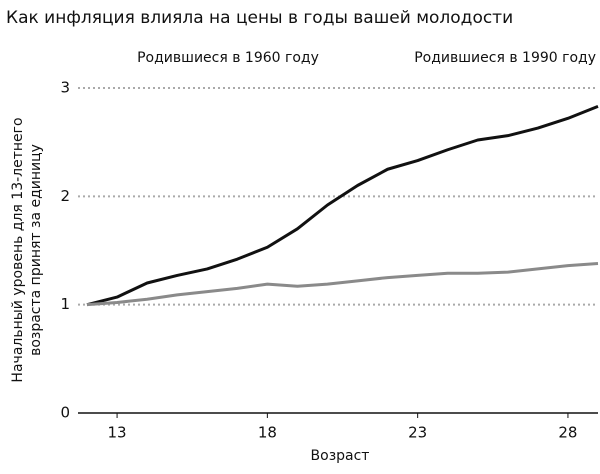  Describe the element at coordinates (65, 413) in the screenshot. I see `y-tick-label: 0` at that location.